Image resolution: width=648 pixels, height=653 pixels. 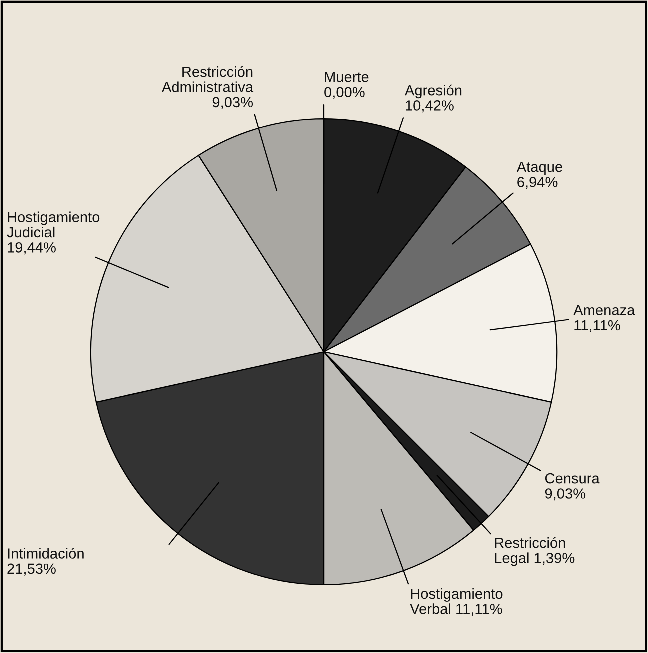 I want to click on data-label: 19,44%, so click(x=32, y=248).